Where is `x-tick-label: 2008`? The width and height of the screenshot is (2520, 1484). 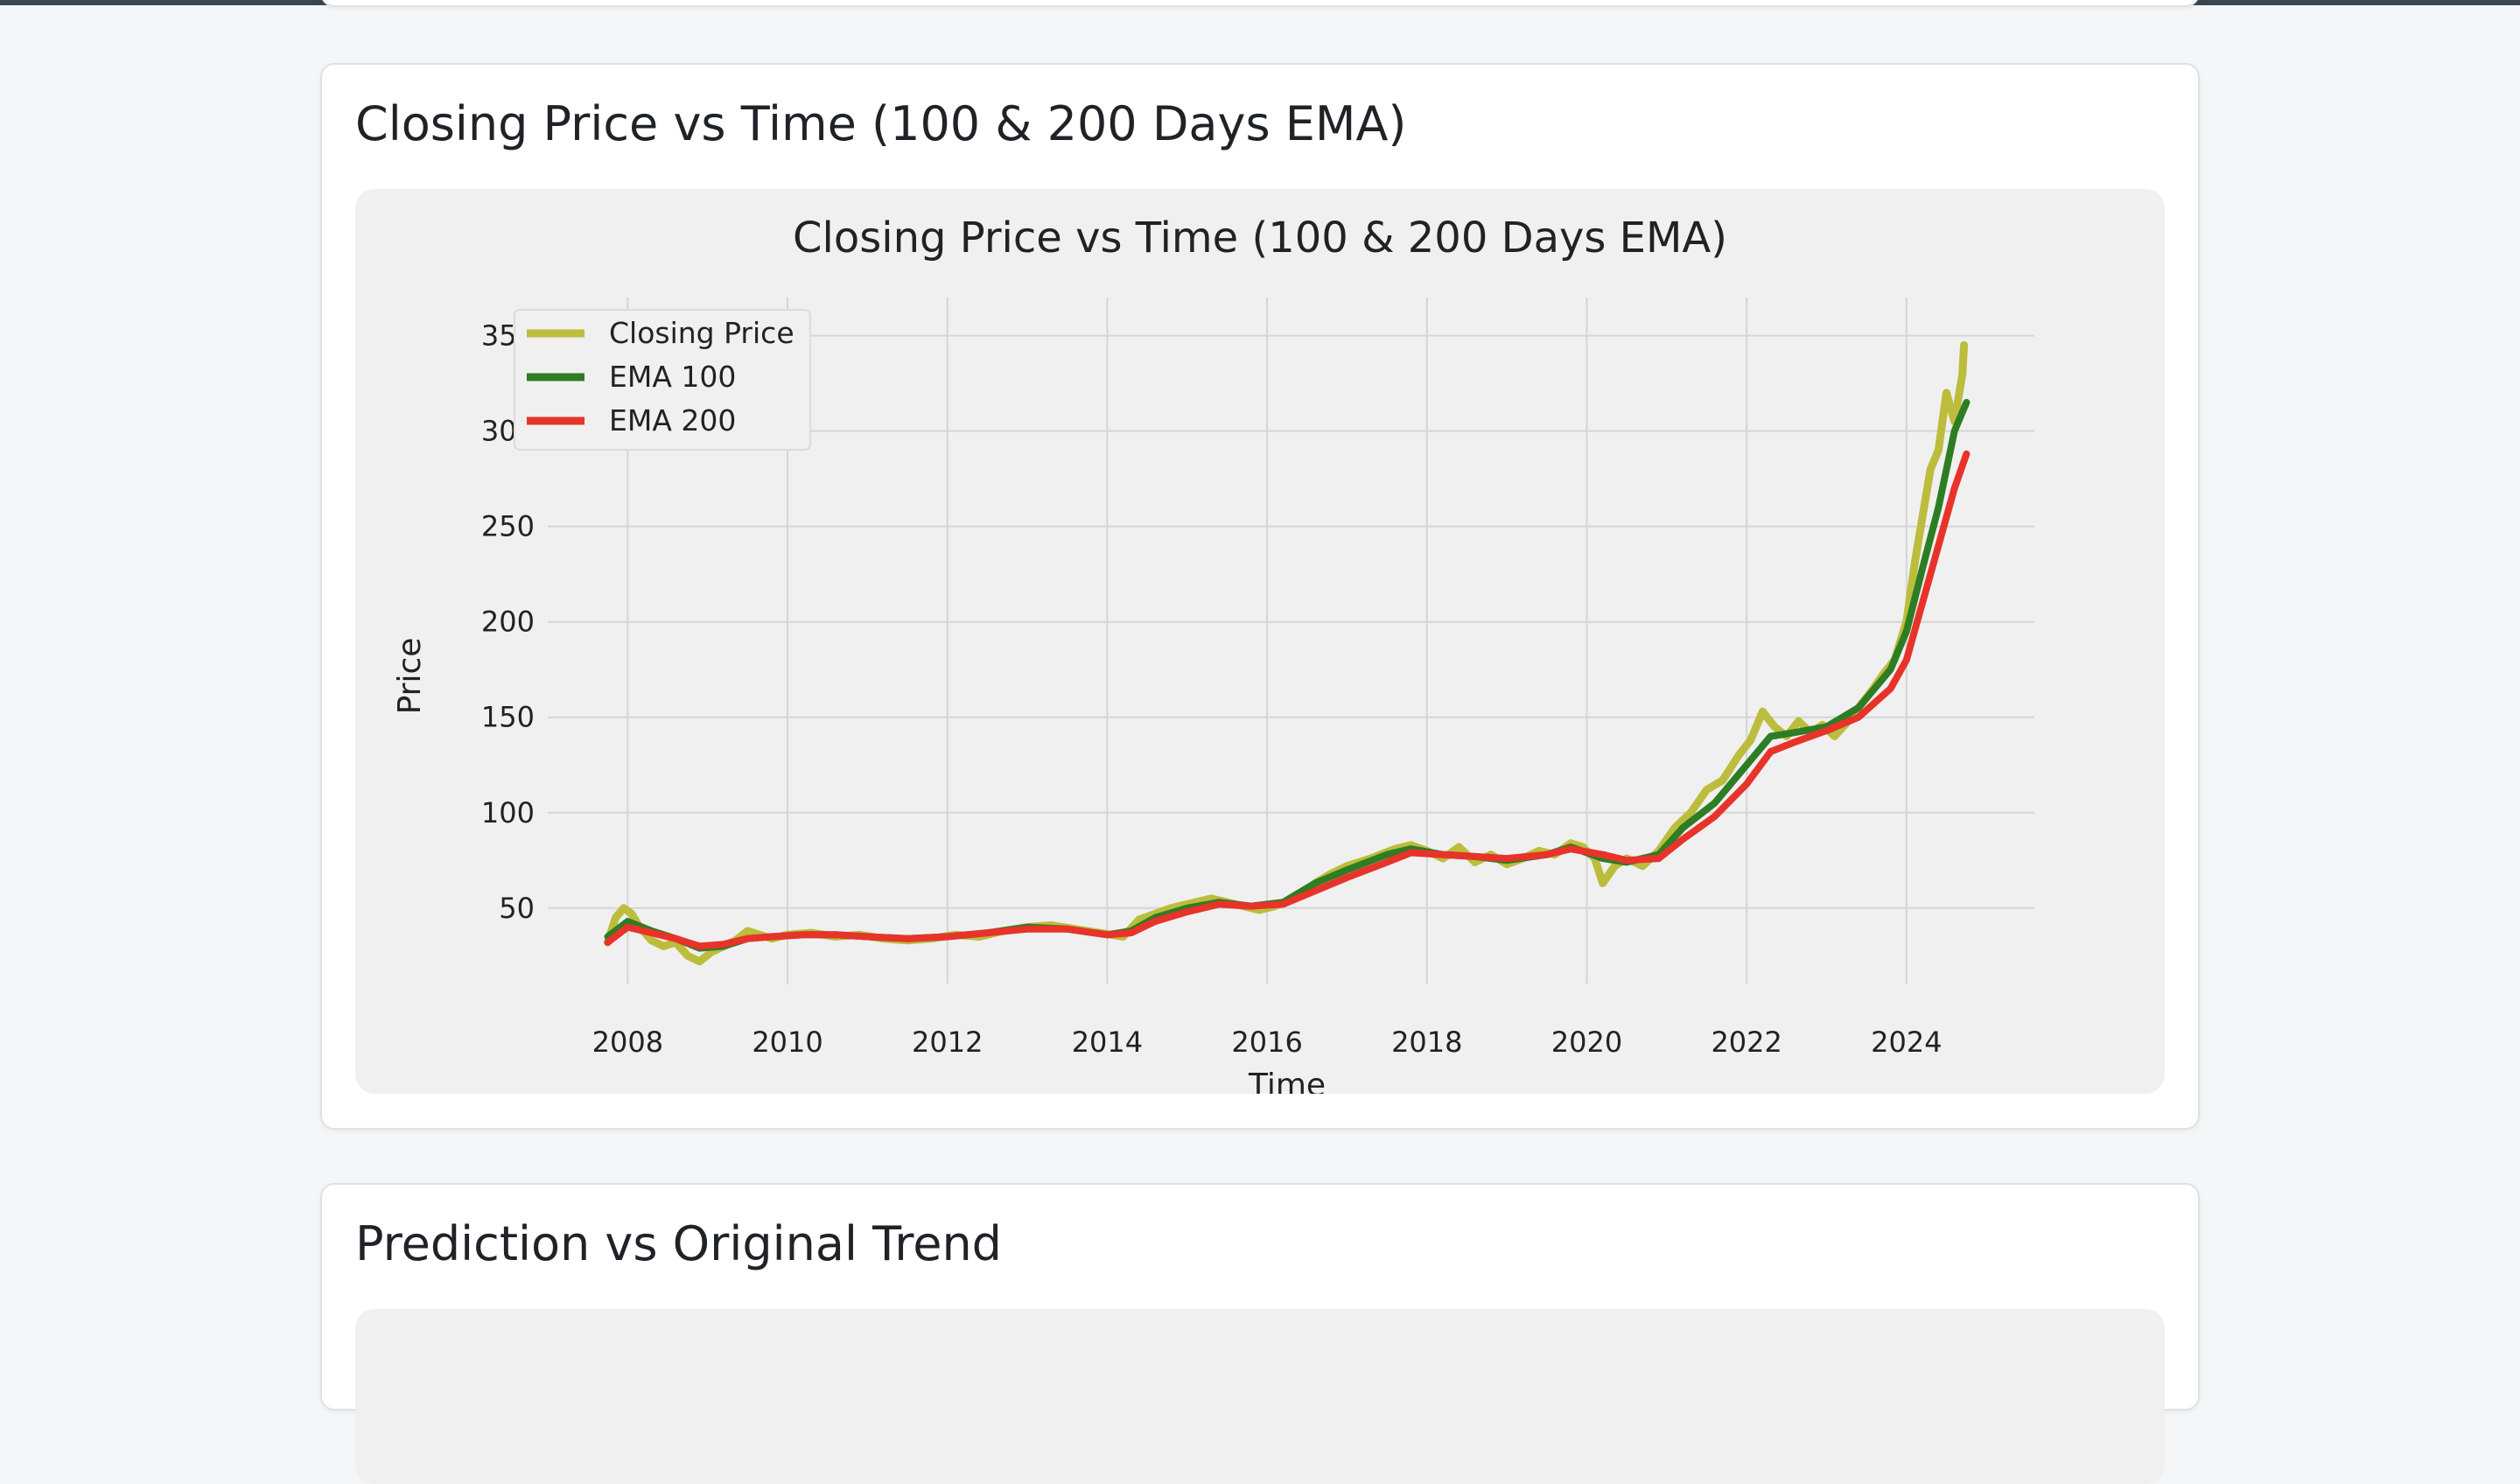 x-tick-label: 2008 is located at coordinates (627, 1042).